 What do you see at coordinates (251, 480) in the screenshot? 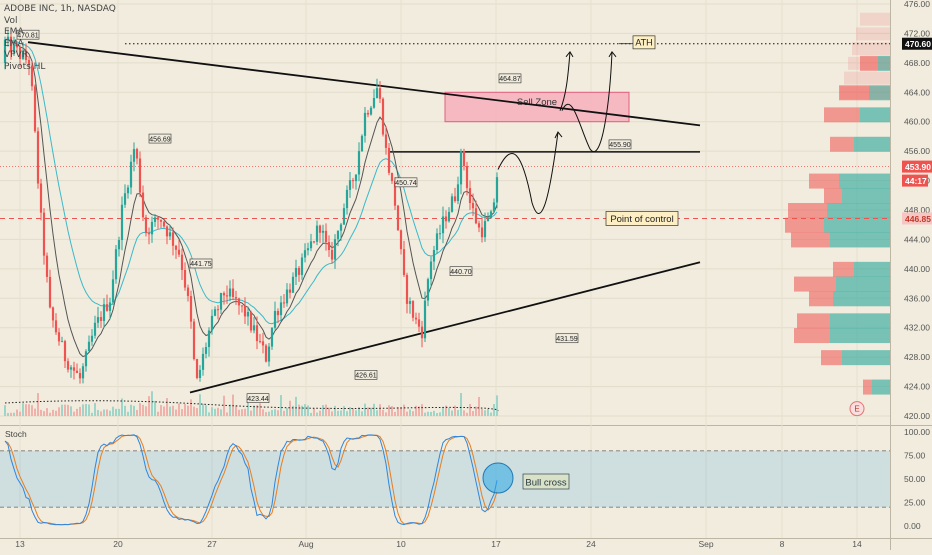
I see `stoch-k-line` at bounding box center [251, 480].